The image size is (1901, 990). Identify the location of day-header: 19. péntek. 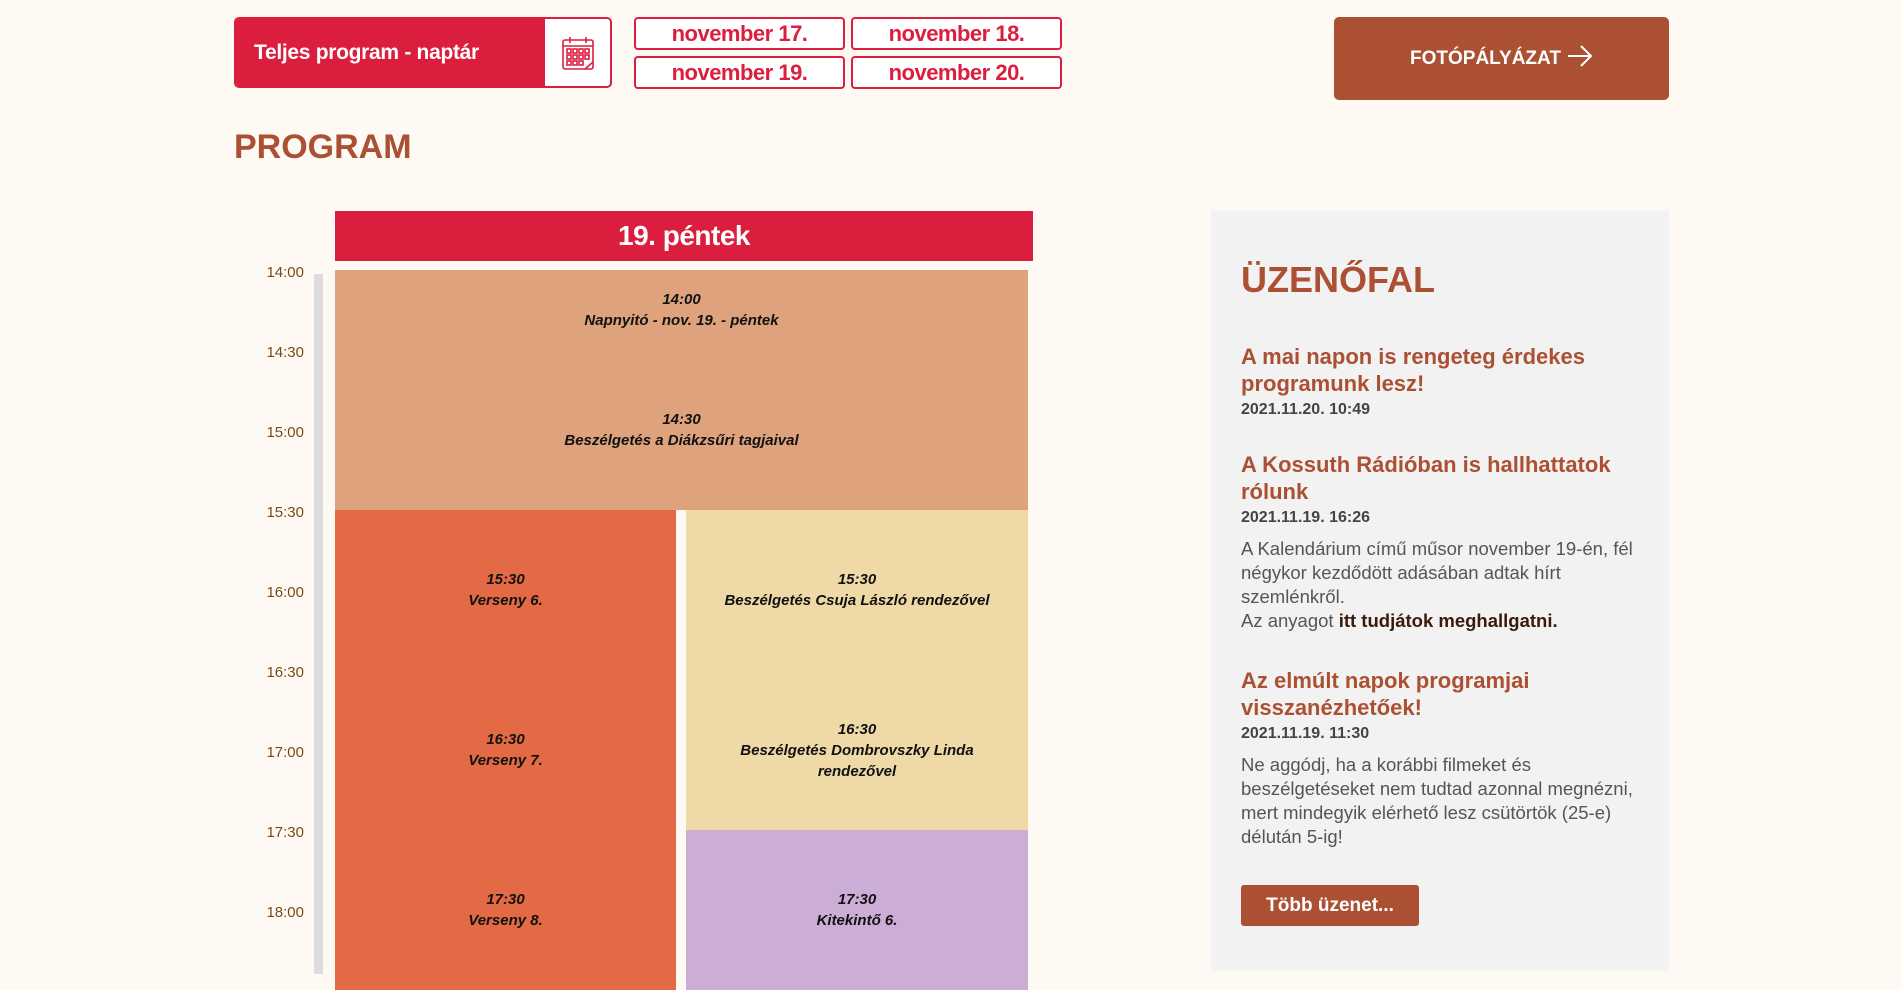
(684, 236).